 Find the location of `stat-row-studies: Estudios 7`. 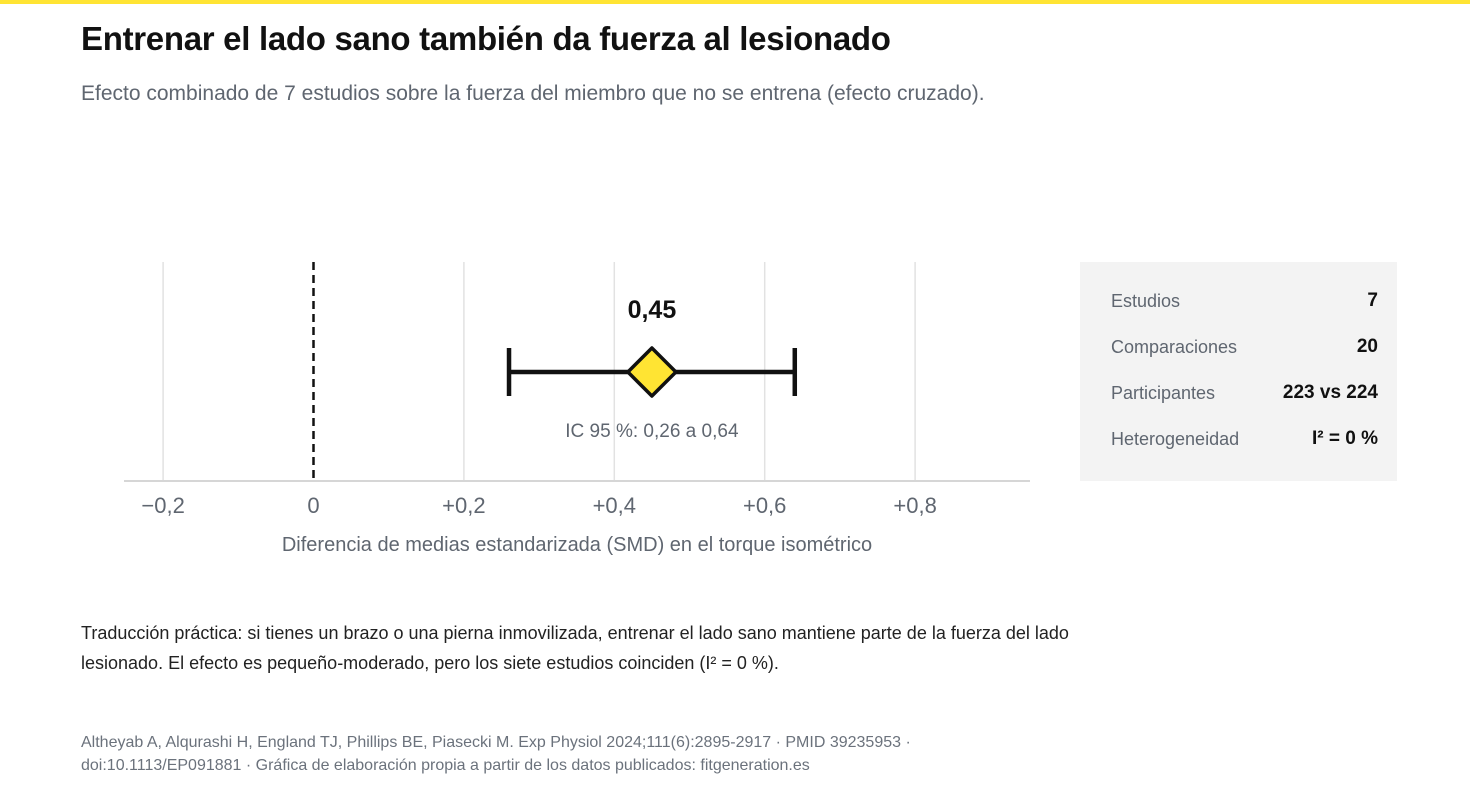

stat-row-studies: Estudios 7 is located at coordinates (1244, 301).